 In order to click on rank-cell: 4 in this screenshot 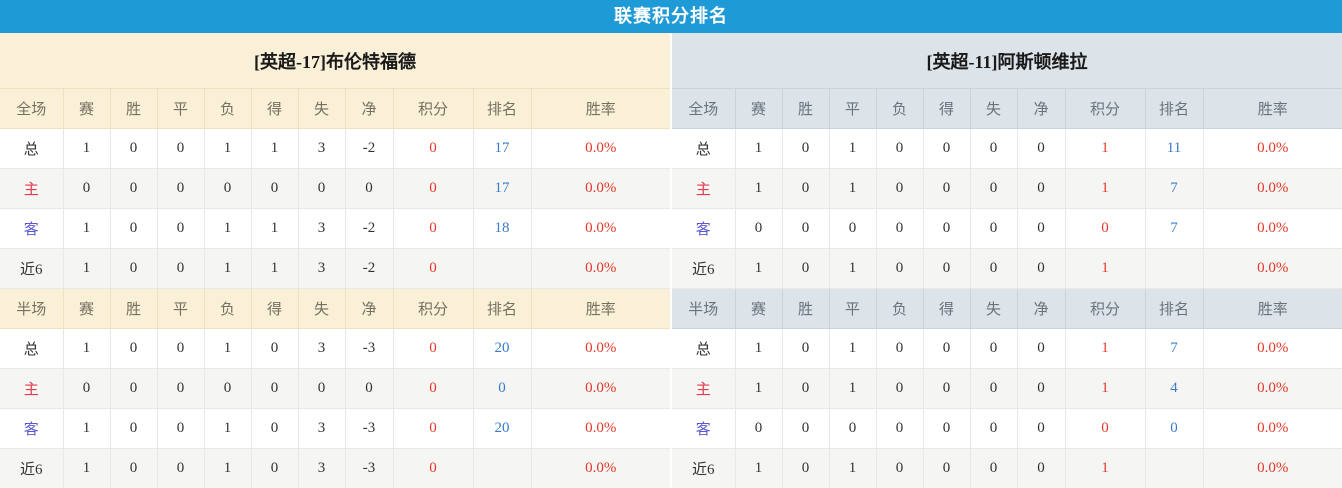, I will do `click(1174, 388)`.